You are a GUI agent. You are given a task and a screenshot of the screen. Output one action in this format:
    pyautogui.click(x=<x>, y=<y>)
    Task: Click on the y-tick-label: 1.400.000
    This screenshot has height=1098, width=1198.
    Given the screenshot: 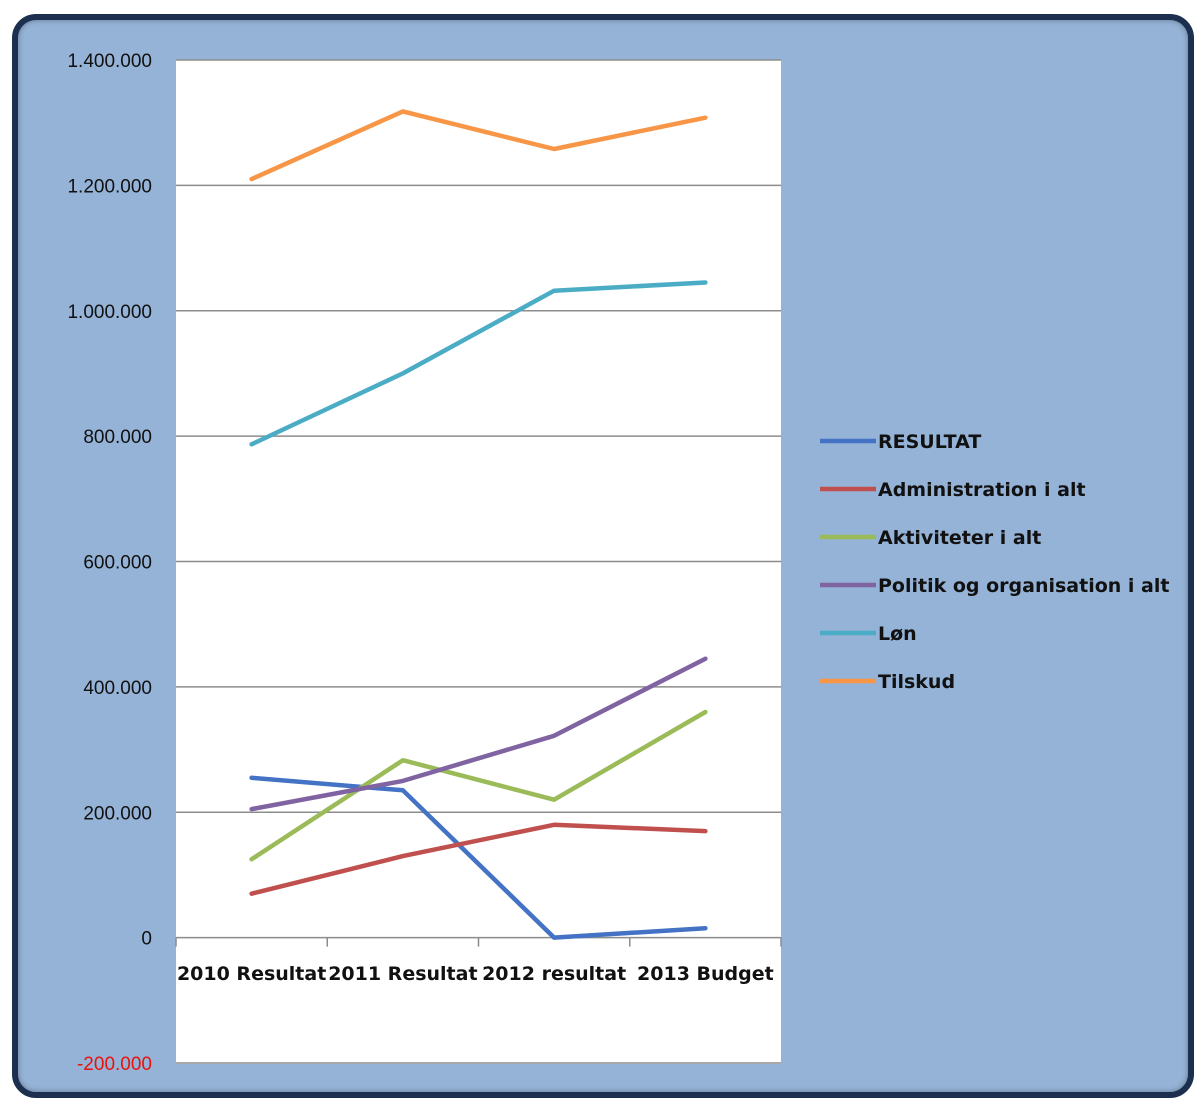 What is the action you would take?
    pyautogui.click(x=109, y=61)
    